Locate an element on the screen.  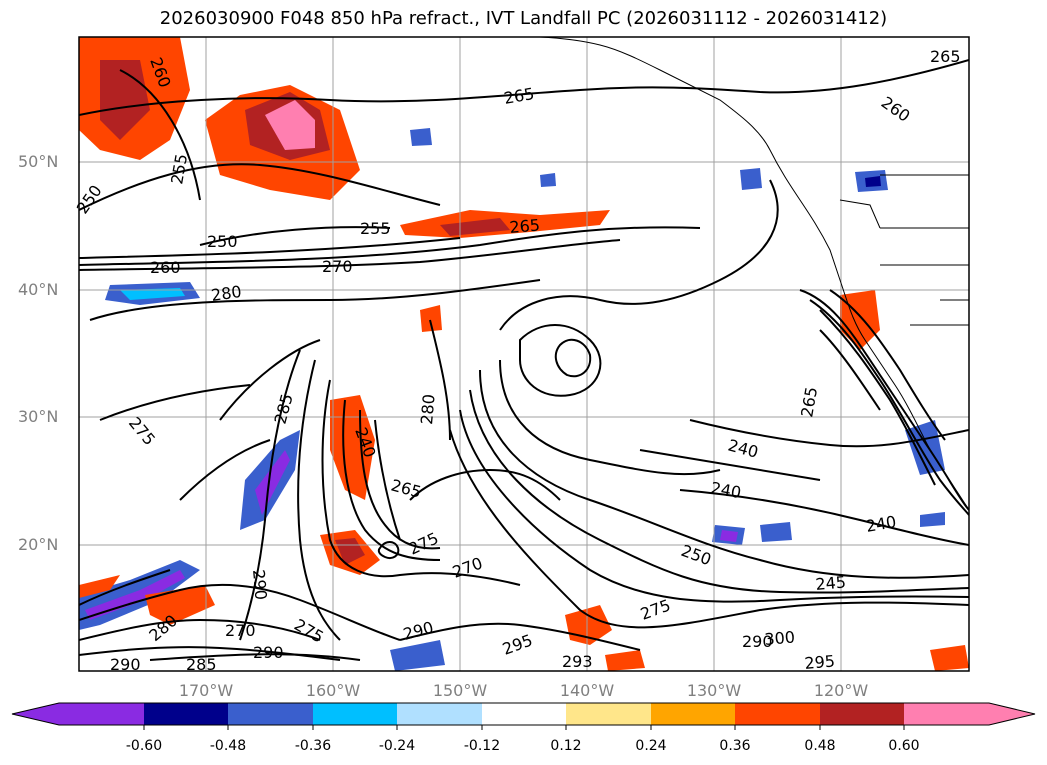
contour-label: 295 is located at coordinates (820, 662).